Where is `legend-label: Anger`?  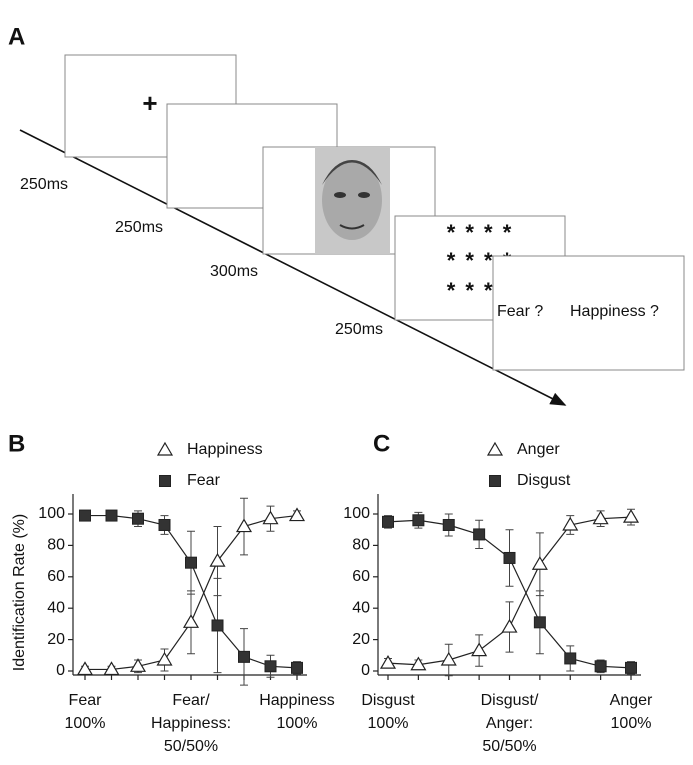
legend-label: Anger is located at coordinates (538, 449).